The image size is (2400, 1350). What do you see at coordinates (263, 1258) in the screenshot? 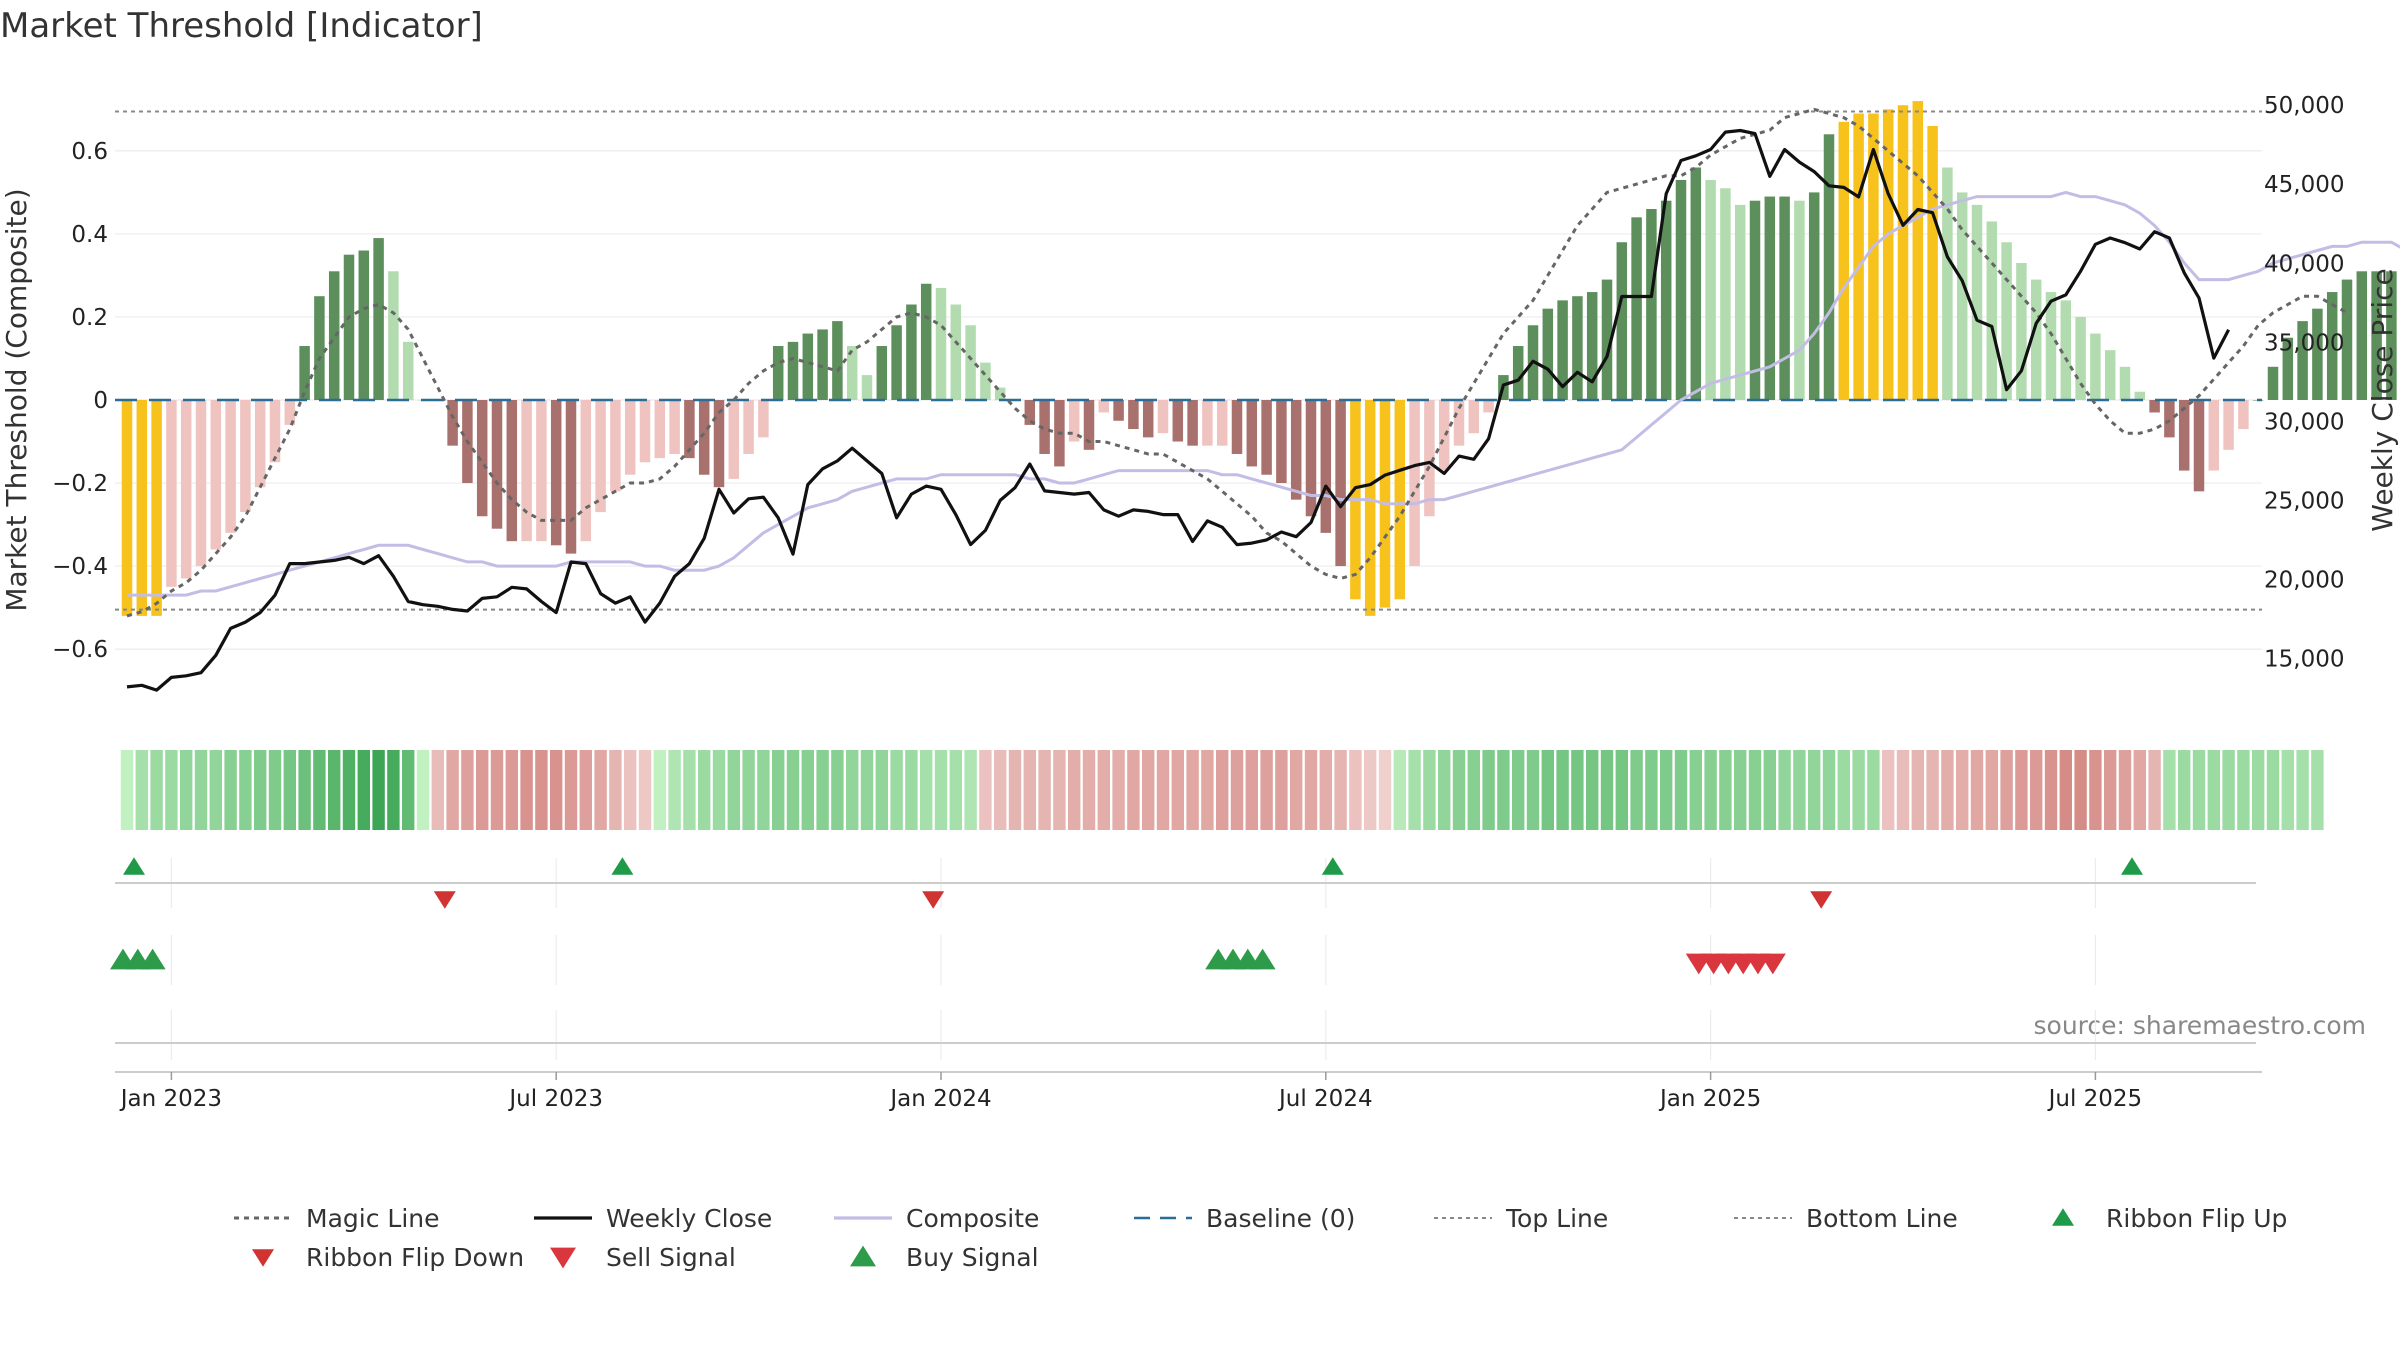
I see `legend-flip-down-swatch` at bounding box center [263, 1258].